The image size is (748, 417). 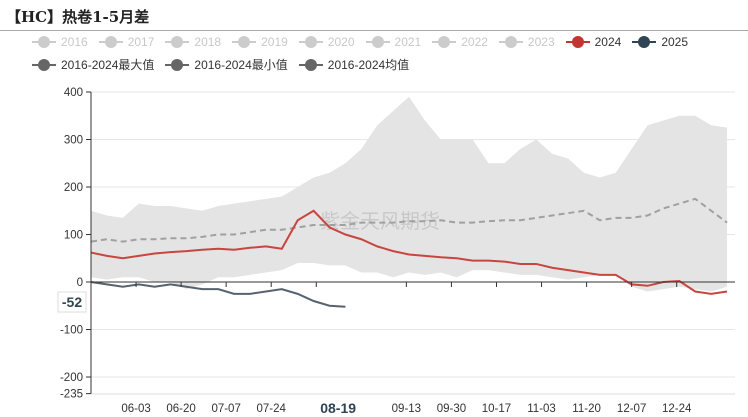 What do you see at coordinates (408, 42) in the screenshot?
I see `legend-label: 2021` at bounding box center [408, 42].